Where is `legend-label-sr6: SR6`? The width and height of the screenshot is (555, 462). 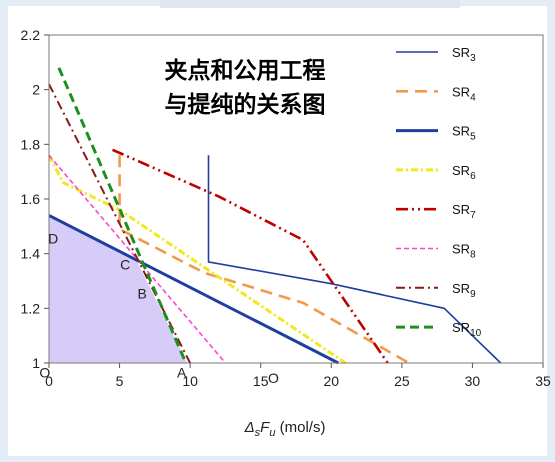 legend-label-sr6: SR6 is located at coordinates (464, 172).